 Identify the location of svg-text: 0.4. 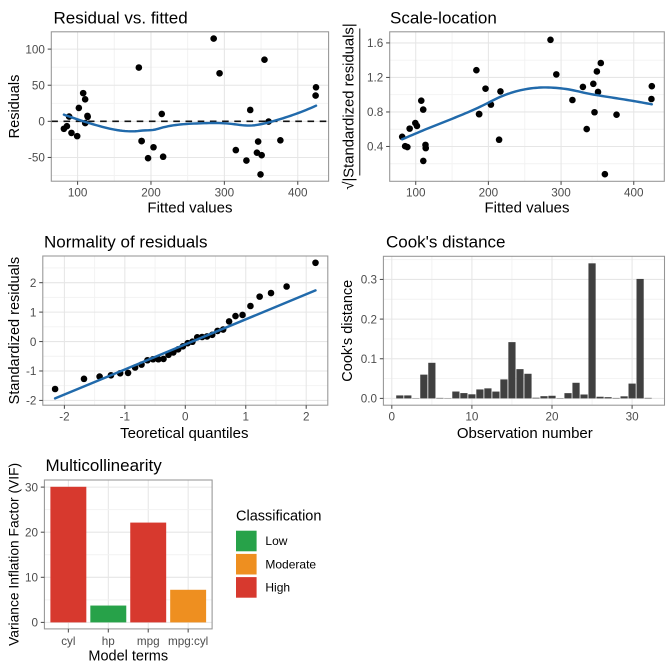
(375, 147).